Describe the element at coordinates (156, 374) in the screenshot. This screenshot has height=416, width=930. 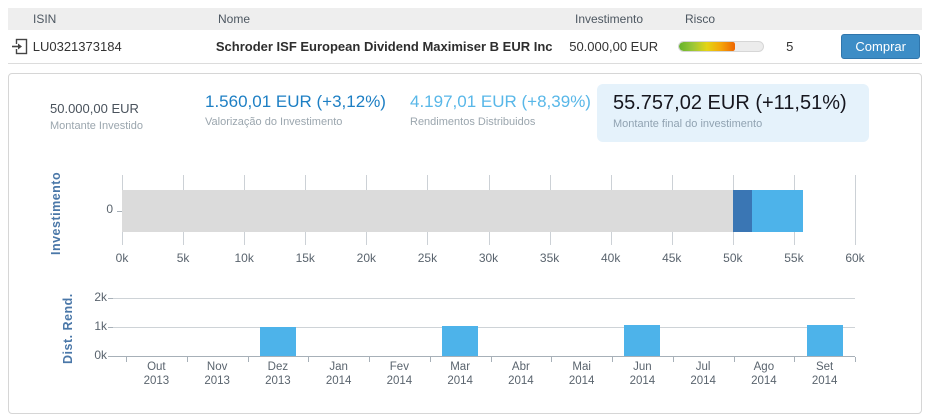
I see `category-label: Out 2013` at that location.